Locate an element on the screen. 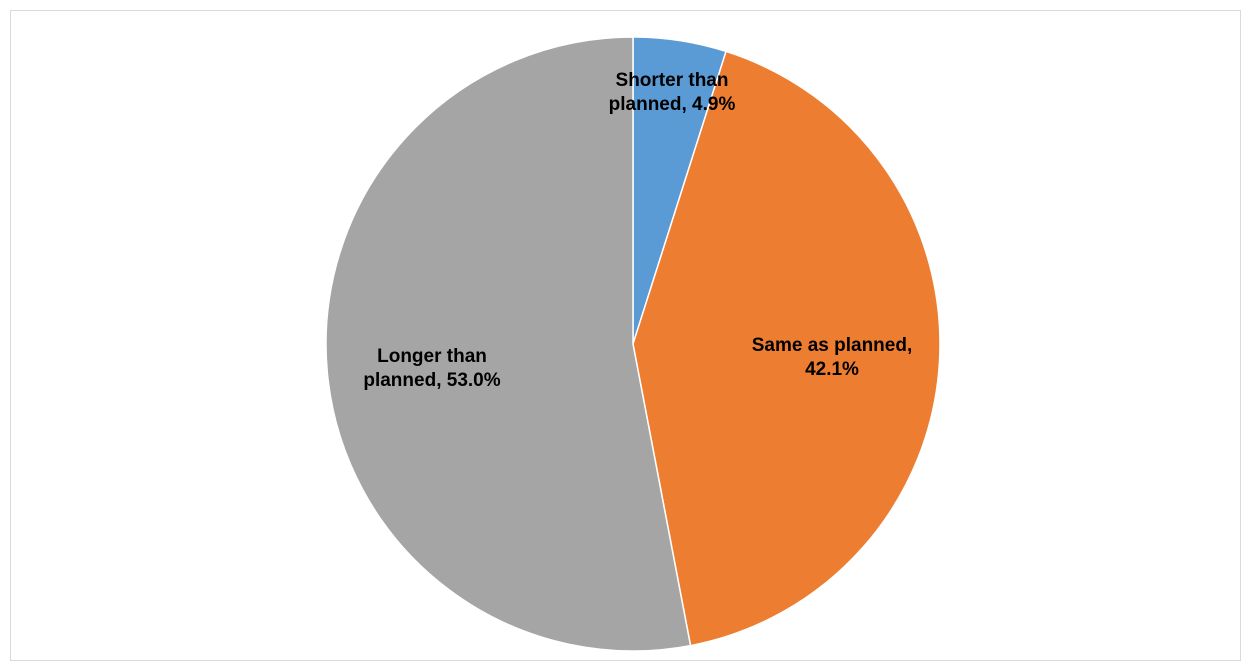 This screenshot has height=672, width=1252. data-label-shorter-than-planned: Shorter than planned, 4.9% is located at coordinates (672, 92).